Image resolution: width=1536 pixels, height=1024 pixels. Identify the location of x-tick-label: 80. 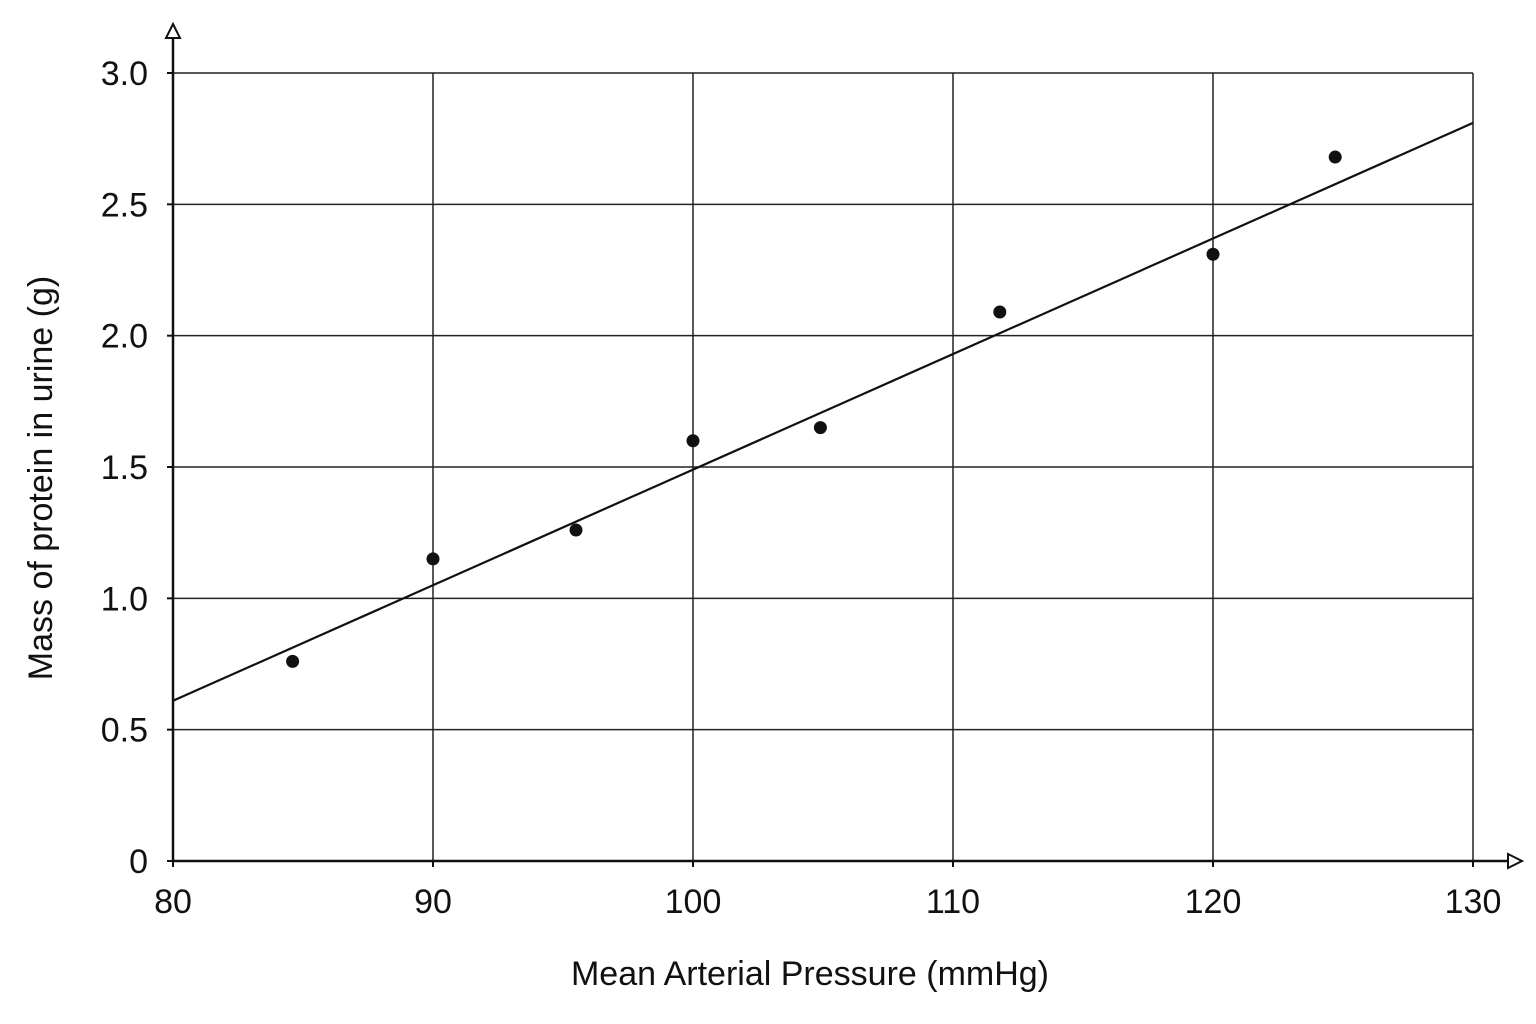
(173, 902).